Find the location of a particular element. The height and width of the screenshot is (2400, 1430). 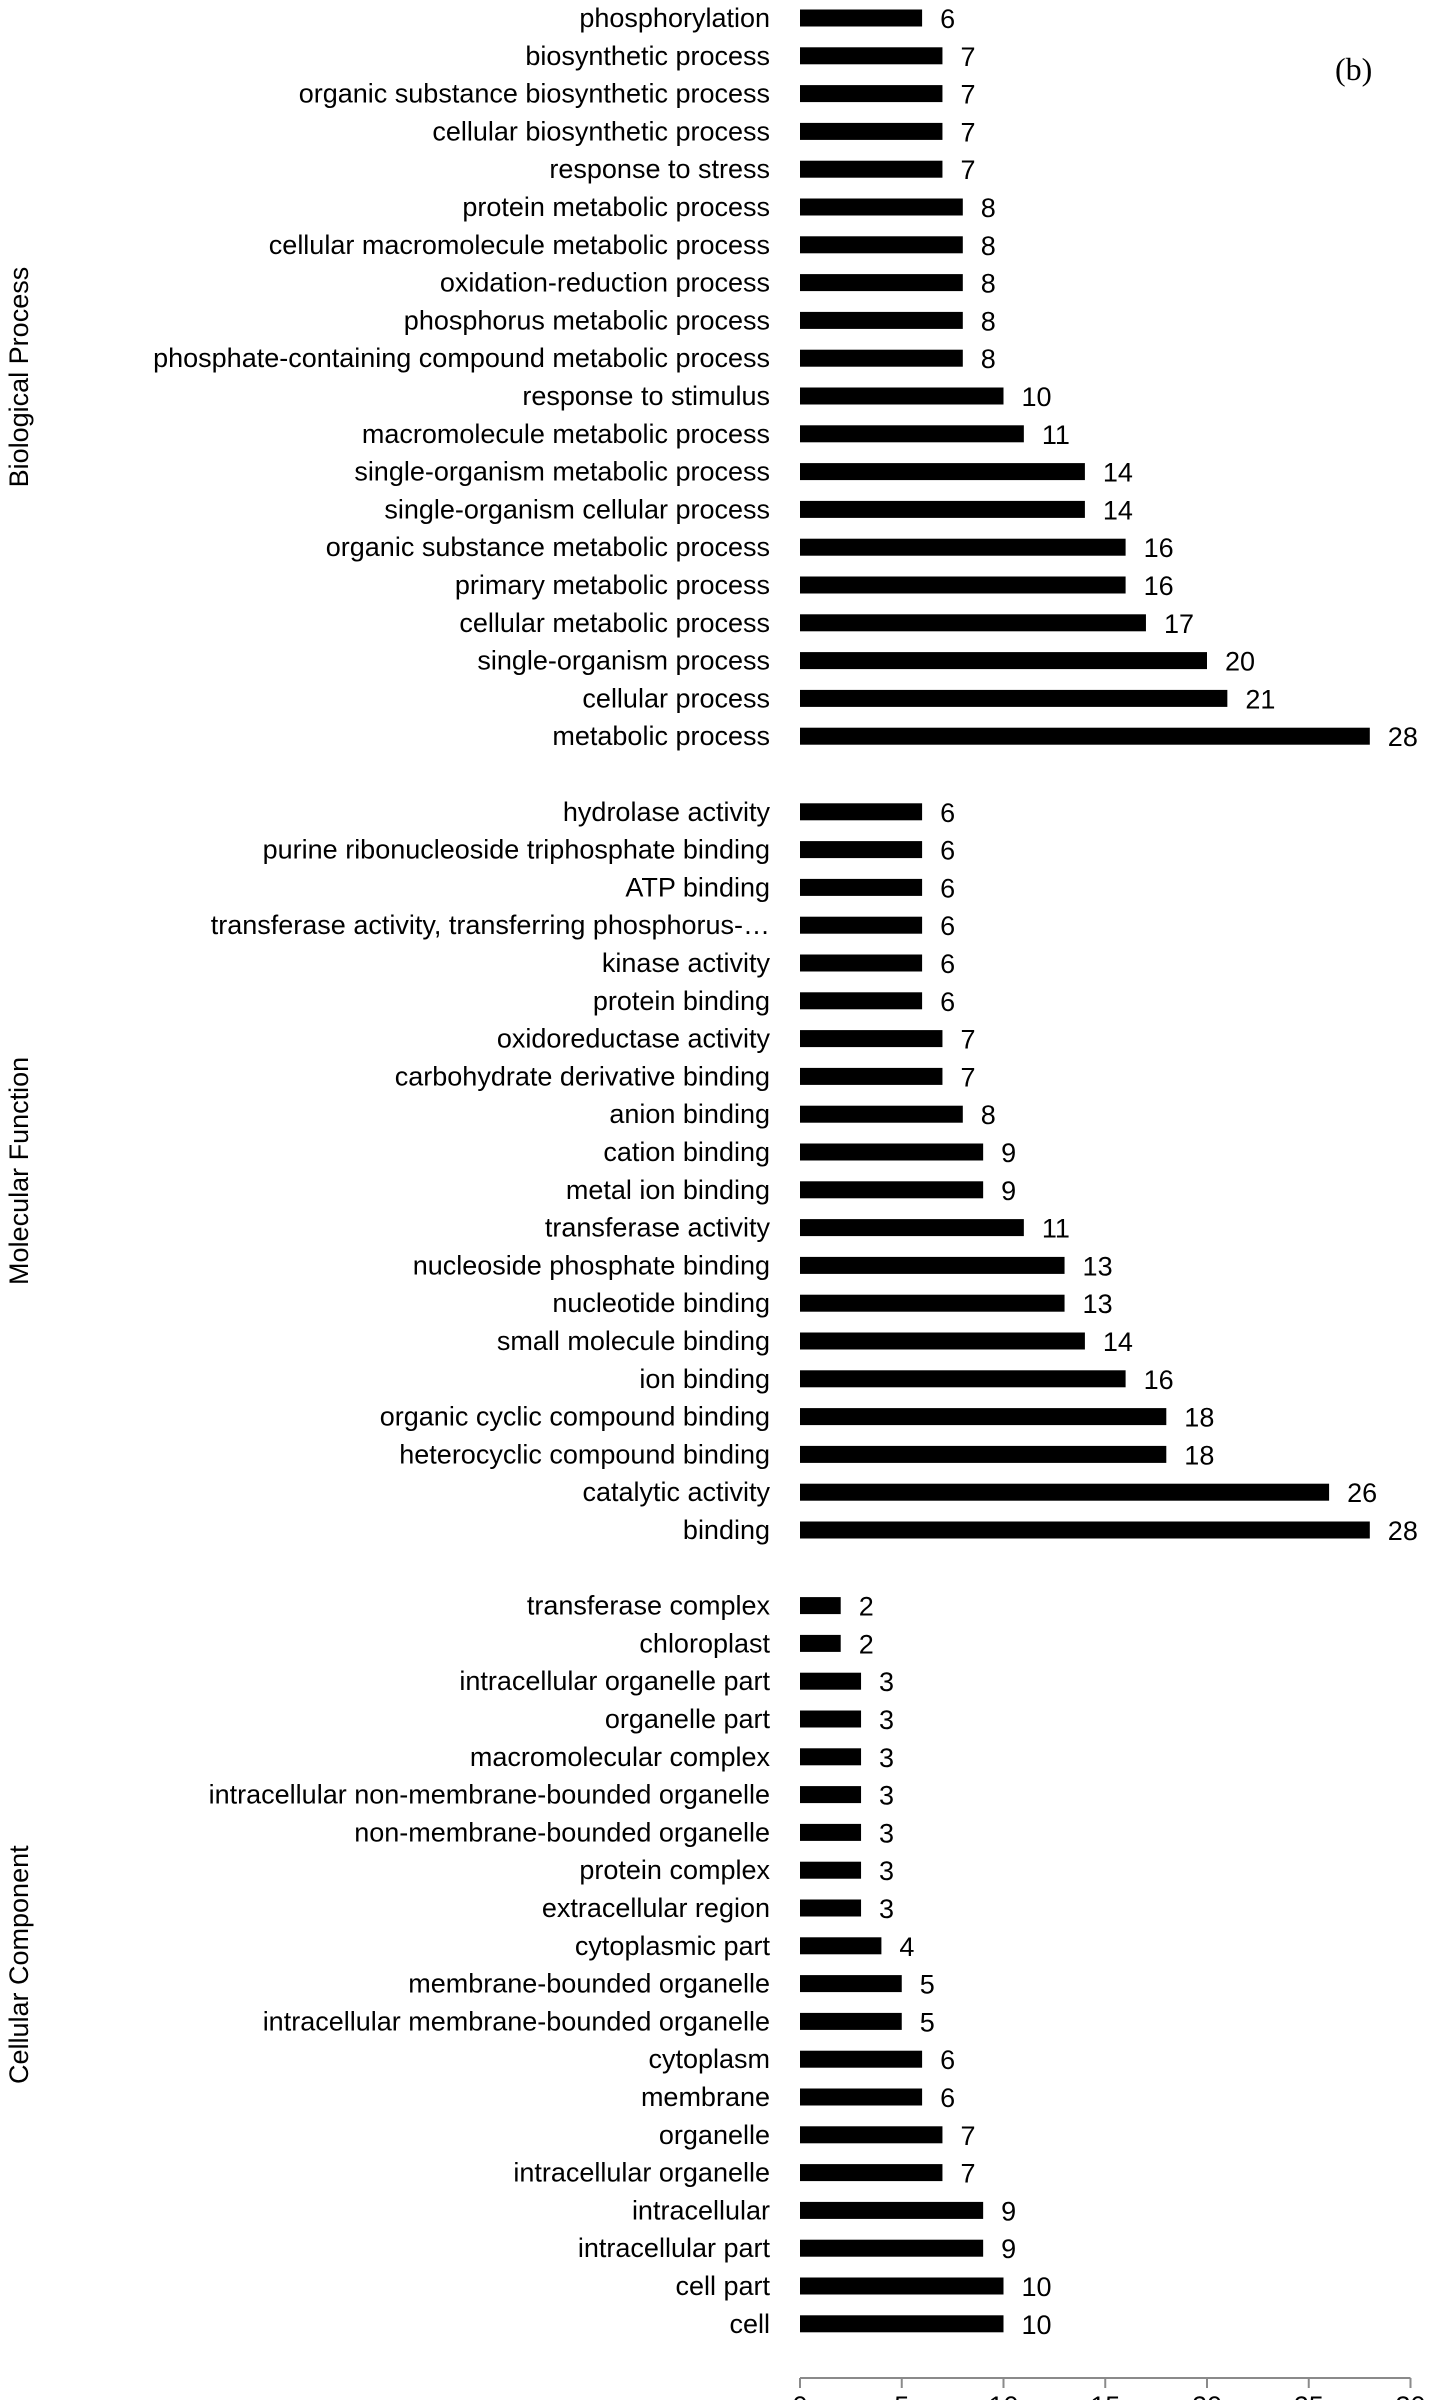

category-label: hydrolase activity is located at coordinates (667, 812).